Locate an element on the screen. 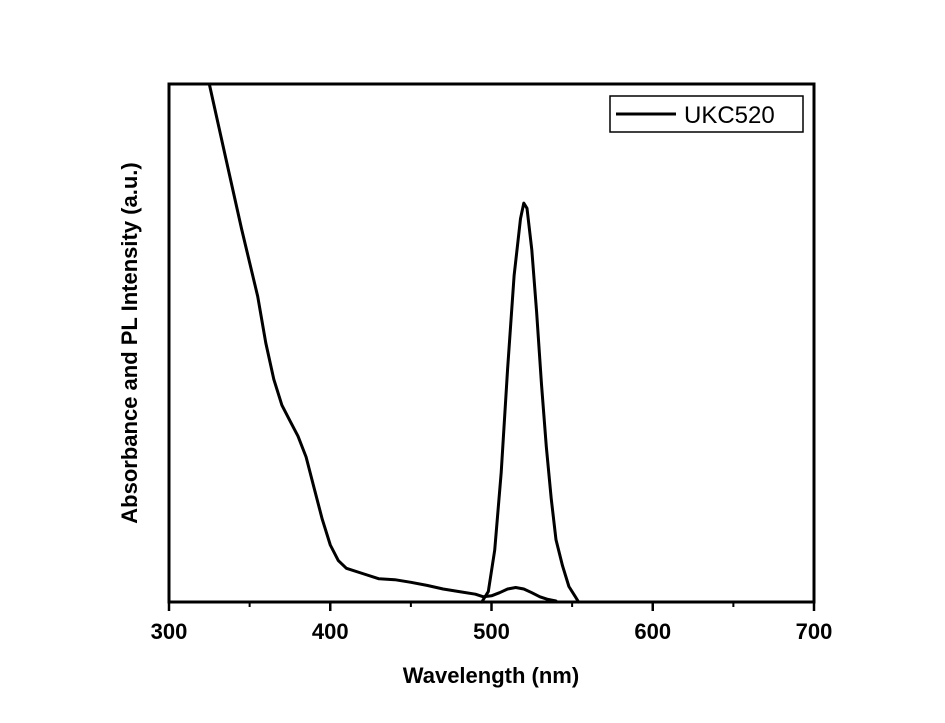  x-tick-label: 500 is located at coordinates (491, 631).